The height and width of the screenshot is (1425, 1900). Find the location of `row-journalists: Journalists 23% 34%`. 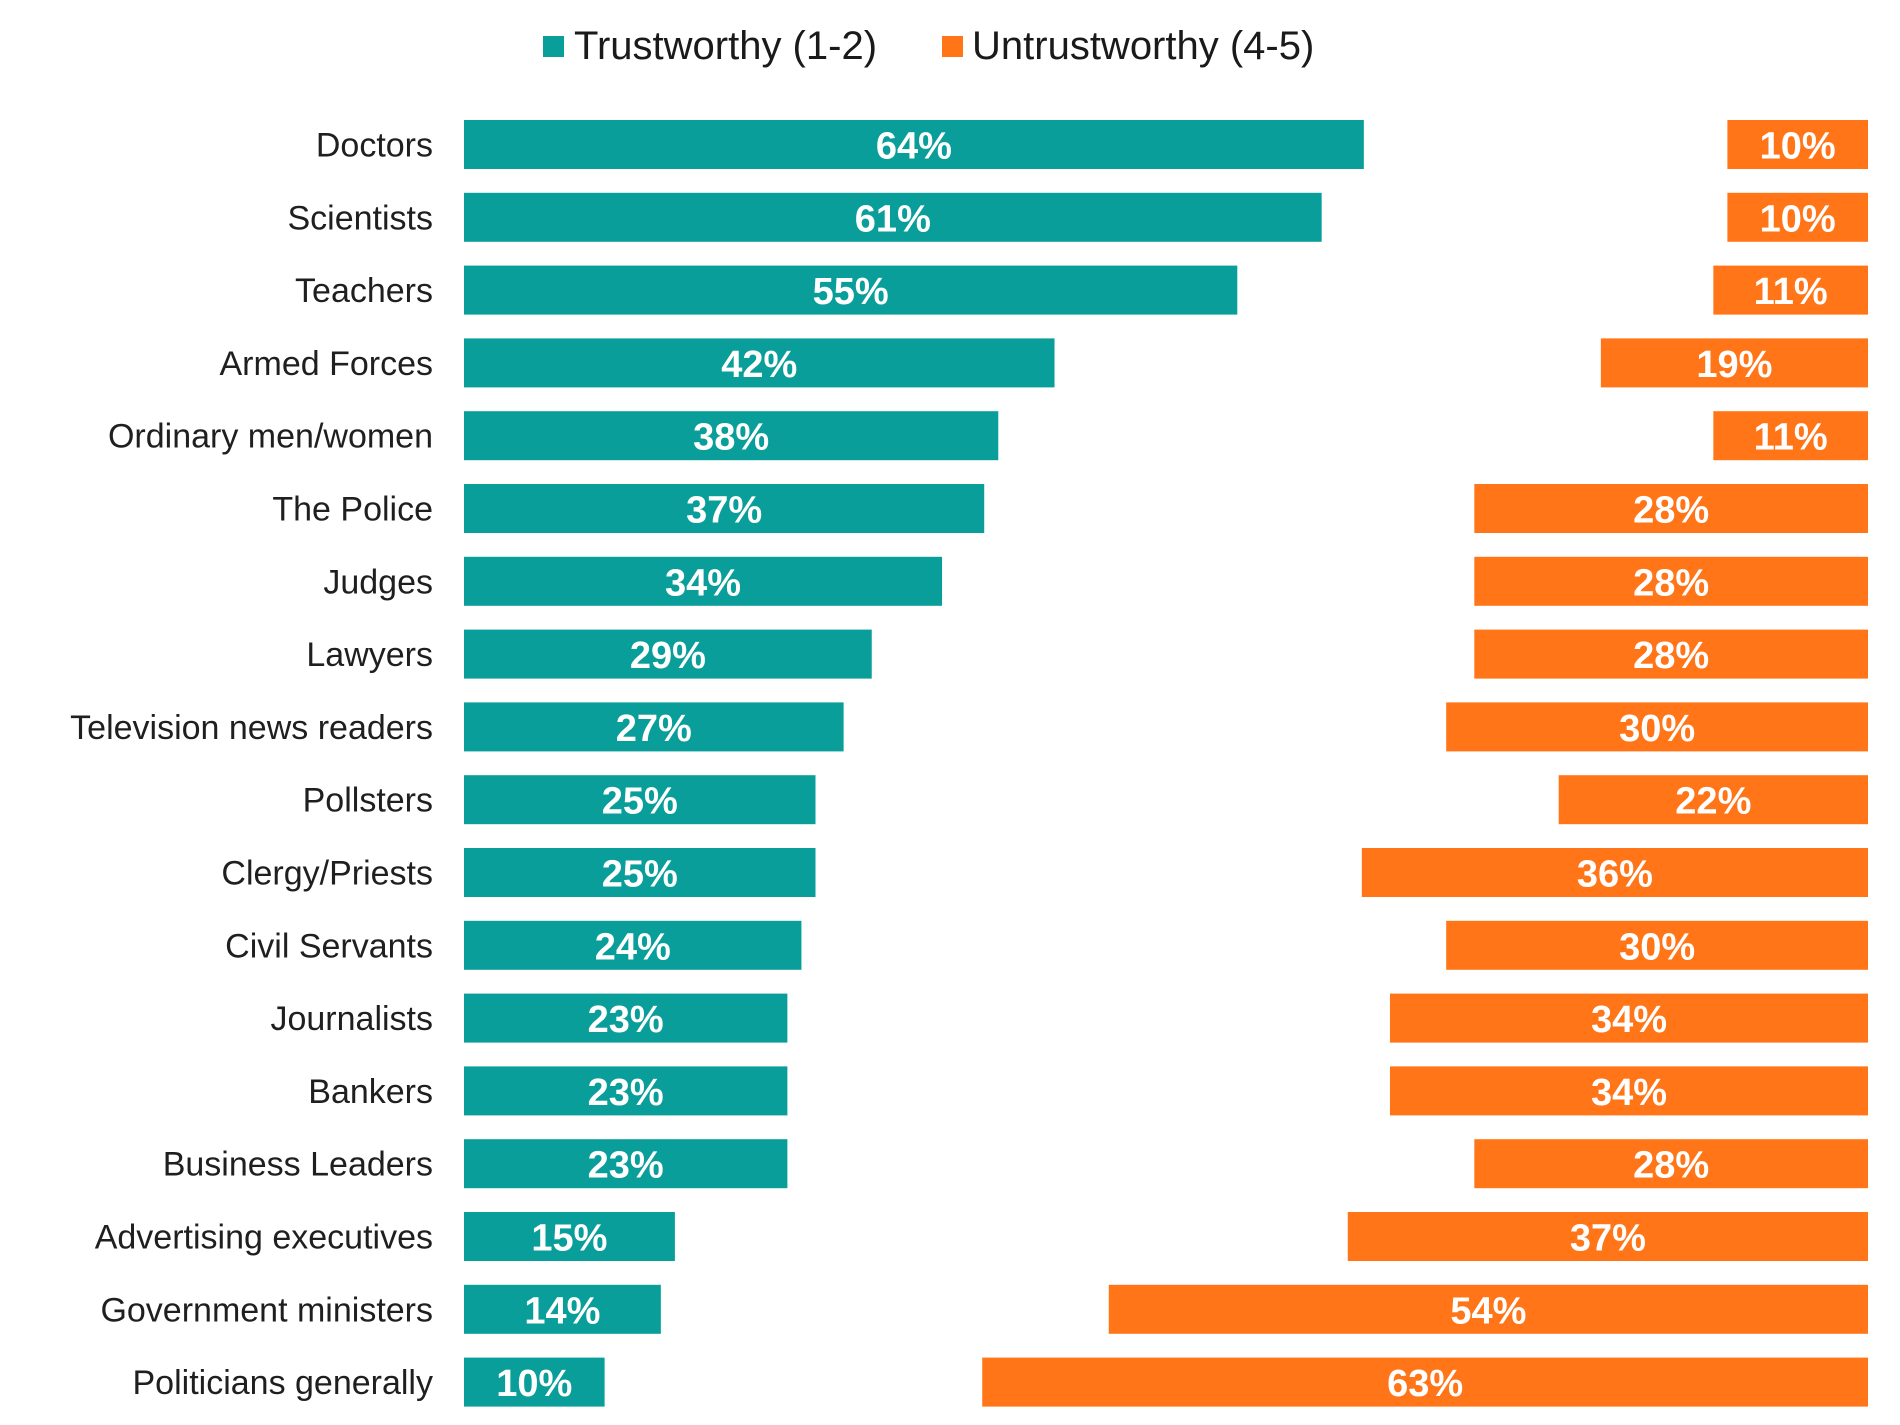

row-journalists: Journalists 23% 34% is located at coordinates (1069, 1018).